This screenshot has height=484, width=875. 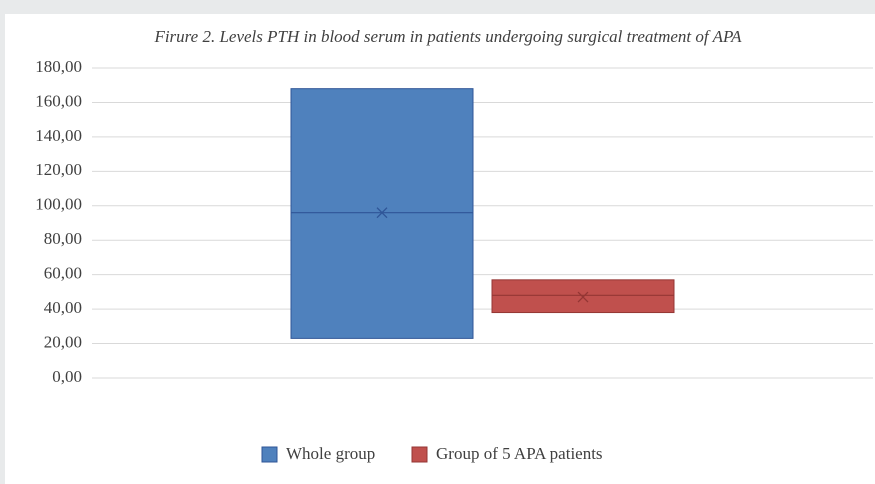 What do you see at coordinates (63, 307) in the screenshot?
I see `y-tick-label: 40,00` at bounding box center [63, 307].